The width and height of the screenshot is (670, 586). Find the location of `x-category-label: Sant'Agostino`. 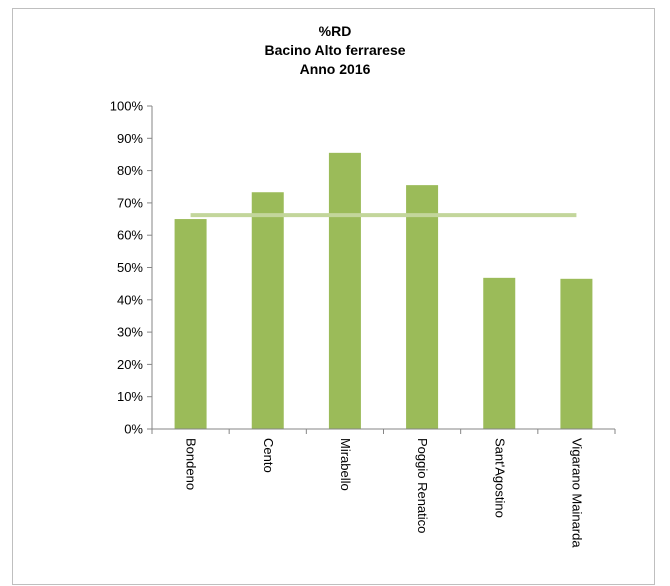

x-category-label: Sant'Agostino is located at coordinates (499, 478).